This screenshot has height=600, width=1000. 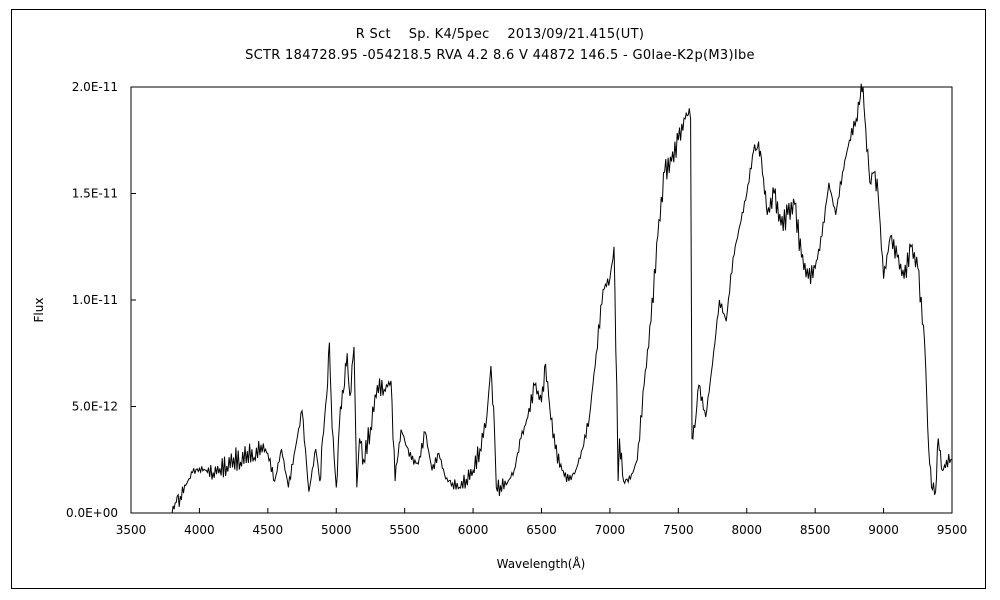 I want to click on x-tick-label: 5000, so click(x=336, y=530).